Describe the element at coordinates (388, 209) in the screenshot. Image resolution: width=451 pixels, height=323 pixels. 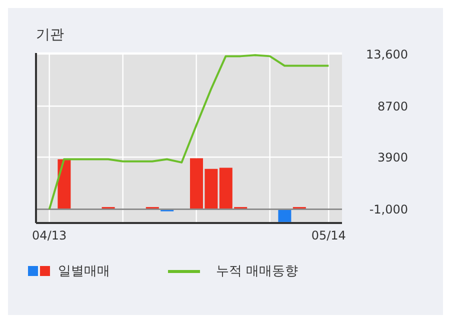
I see `y-tick-label: -1,000` at that location.